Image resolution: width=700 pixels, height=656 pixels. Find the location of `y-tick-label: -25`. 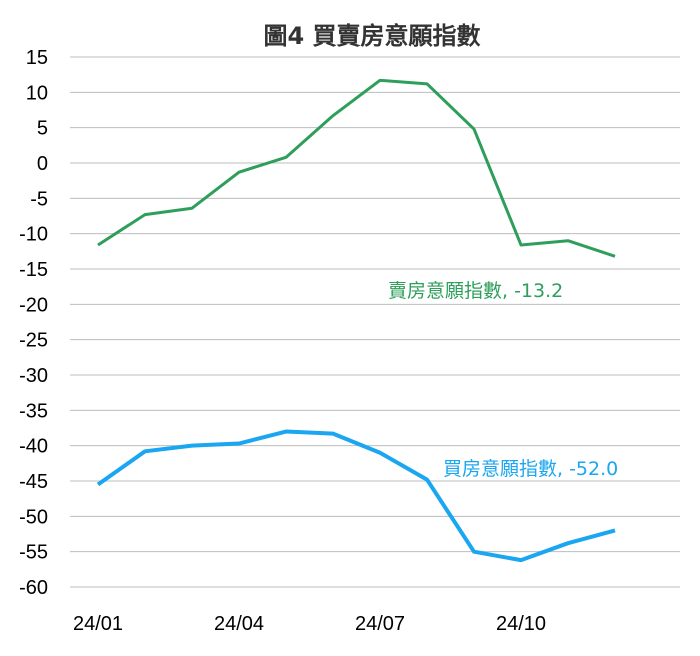

y-tick-label: -25 is located at coordinates (33, 341).